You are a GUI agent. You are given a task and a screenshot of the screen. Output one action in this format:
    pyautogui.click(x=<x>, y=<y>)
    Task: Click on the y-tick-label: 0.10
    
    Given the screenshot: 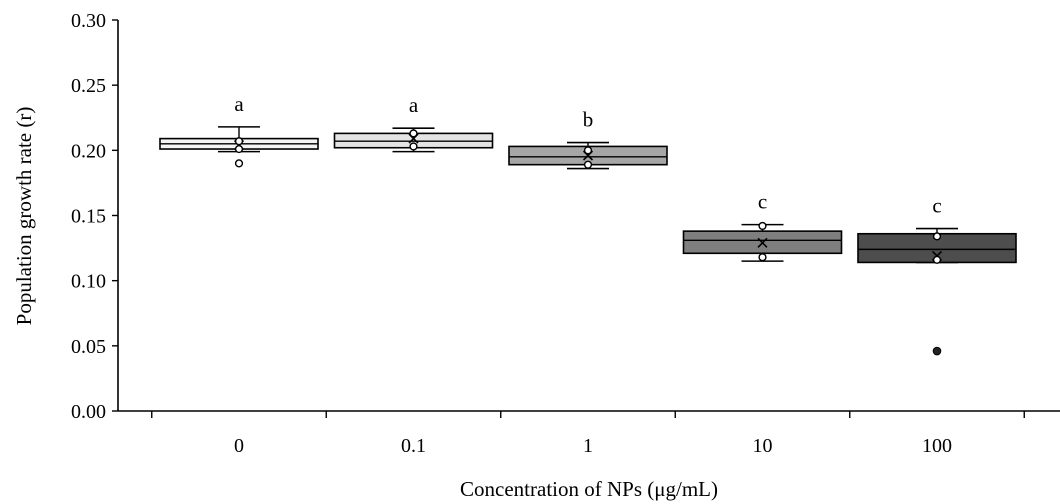 What is the action you would take?
    pyautogui.click(x=88, y=282)
    